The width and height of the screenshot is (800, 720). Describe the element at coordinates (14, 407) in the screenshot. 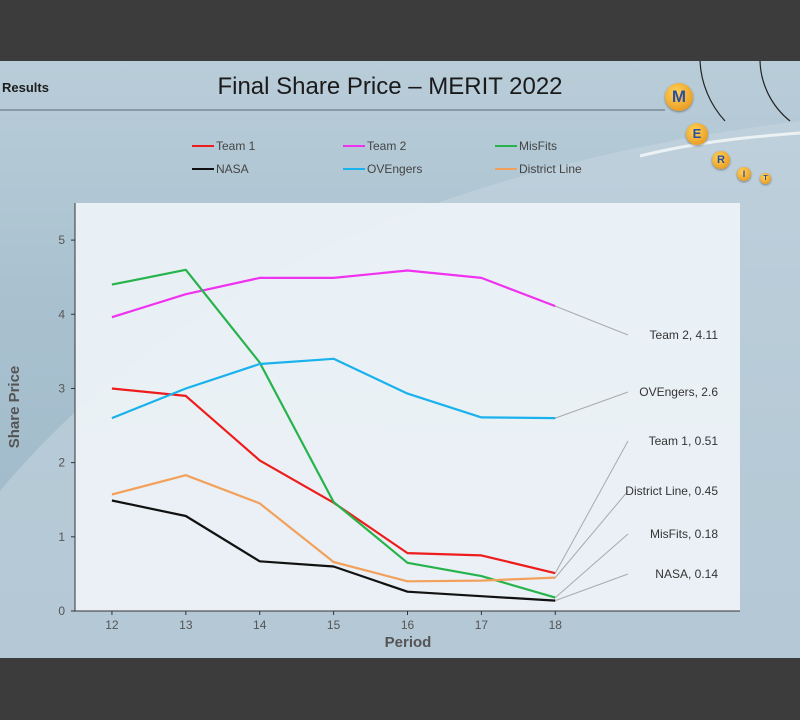

I see `y-axis-label: Share Price` at that location.